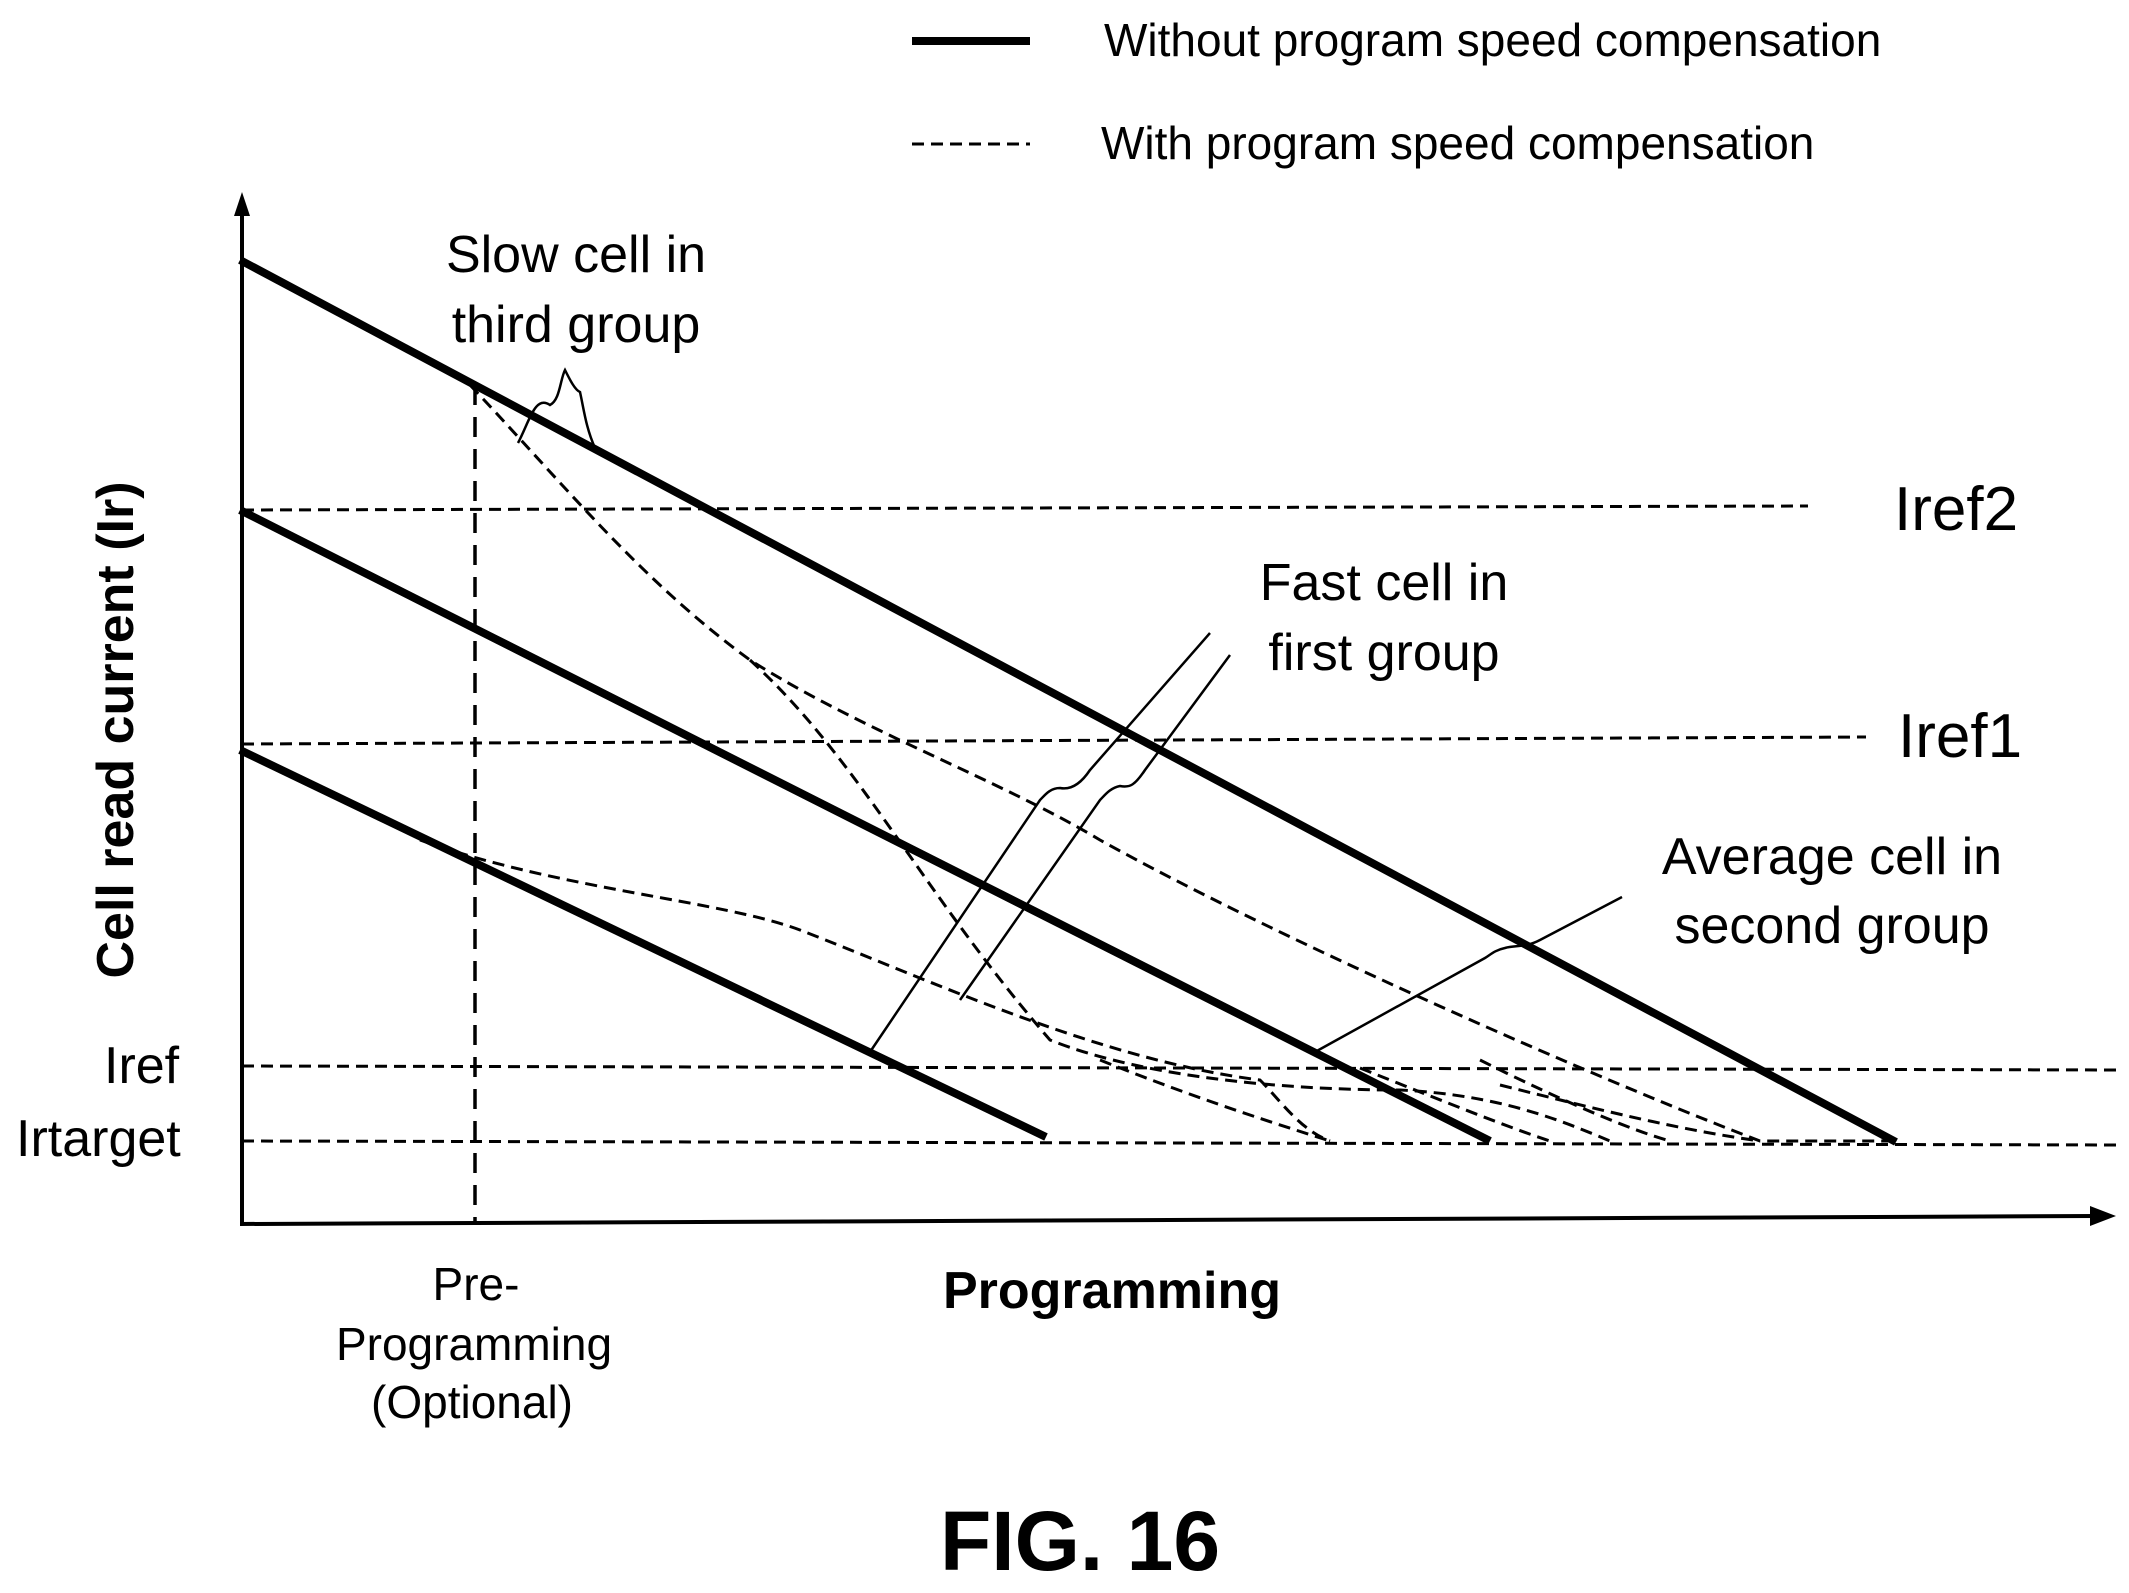 Image resolution: width=2129 pixels, height=1593 pixels. What do you see at coordinates (1095, 827) in the screenshot?
I see `fast-cell-leader-right` at bounding box center [1095, 827].